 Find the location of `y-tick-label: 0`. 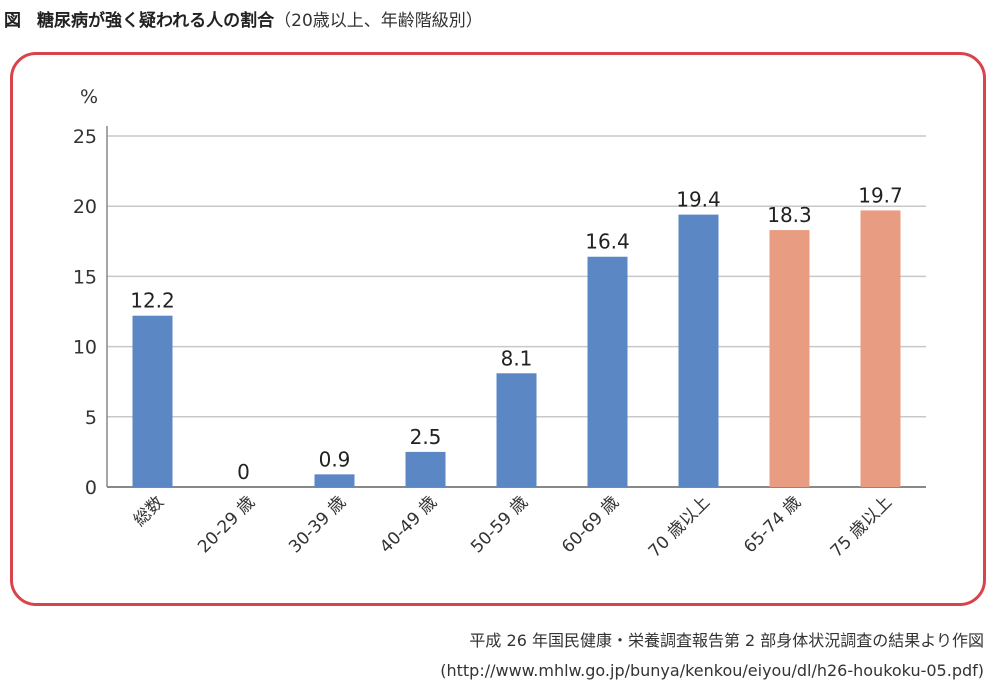

y-tick-label: 0 is located at coordinates (91, 488).